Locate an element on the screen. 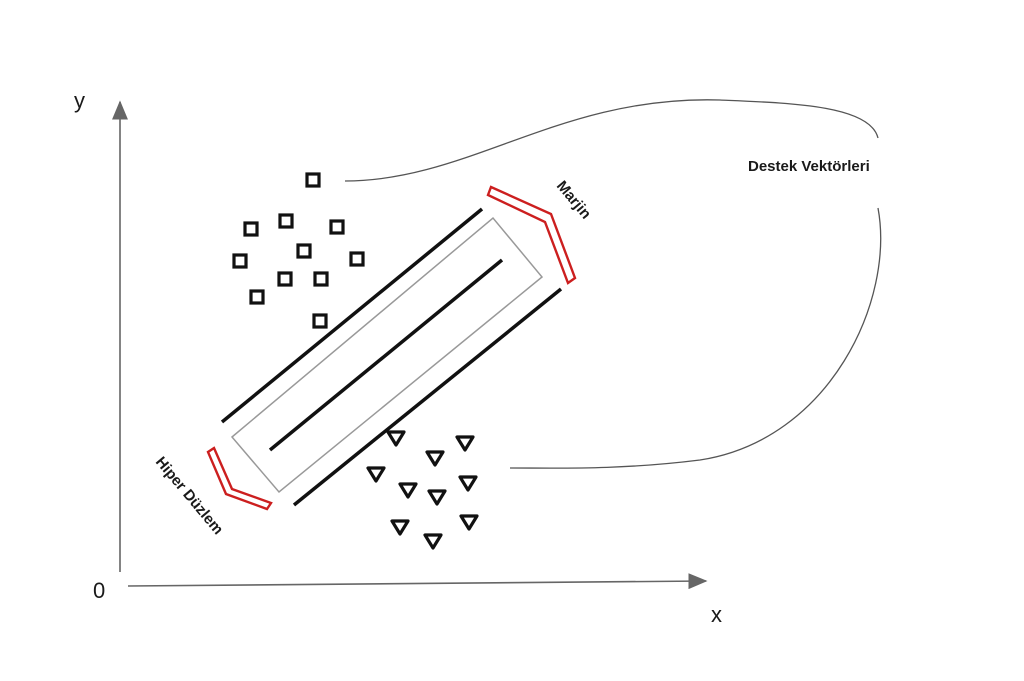 The height and width of the screenshot is (681, 1024). support-vectors-callout-lower is located at coordinates (695, 338).